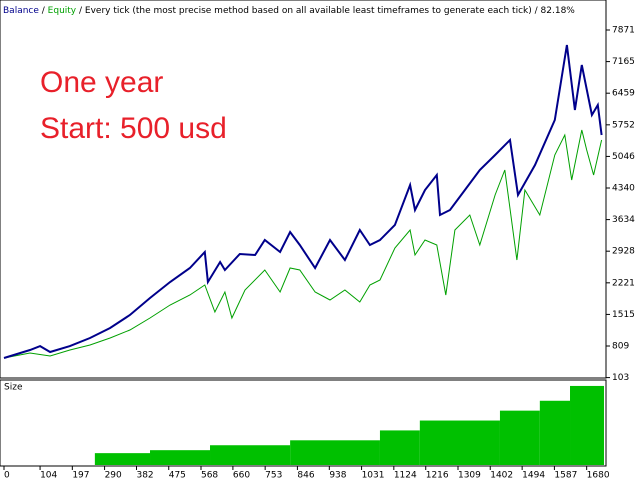 This screenshot has width=640, height=480. Describe the element at coordinates (598, 475) in the screenshot. I see `x-tick-label: 1680` at that location.